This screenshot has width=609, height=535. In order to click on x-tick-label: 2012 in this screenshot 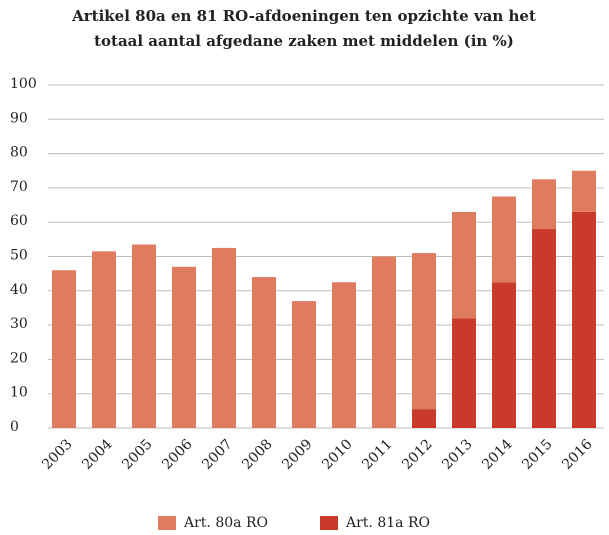, I will do `click(417, 454)`.